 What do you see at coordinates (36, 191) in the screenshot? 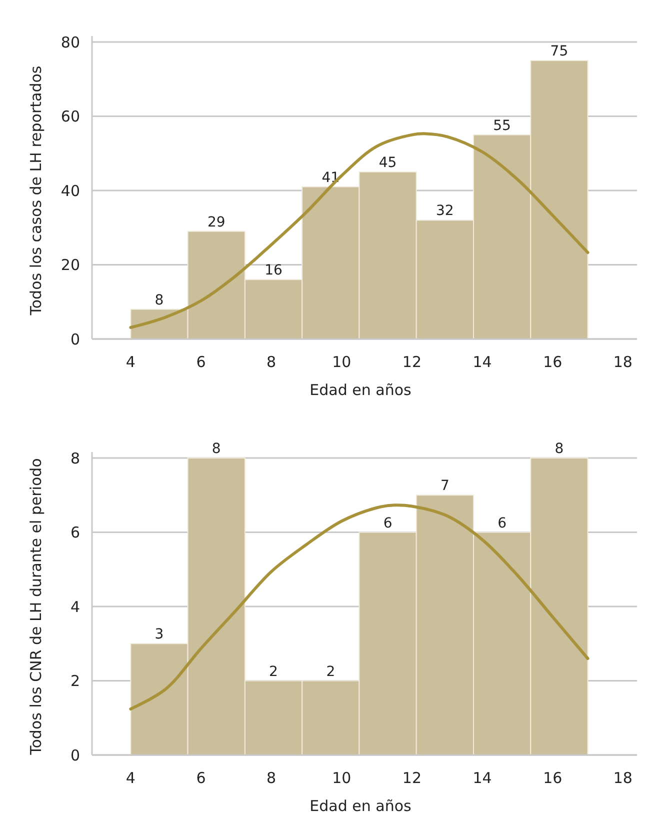
I see `y-axis-title: Todos los casos de LH reportados` at bounding box center [36, 191].